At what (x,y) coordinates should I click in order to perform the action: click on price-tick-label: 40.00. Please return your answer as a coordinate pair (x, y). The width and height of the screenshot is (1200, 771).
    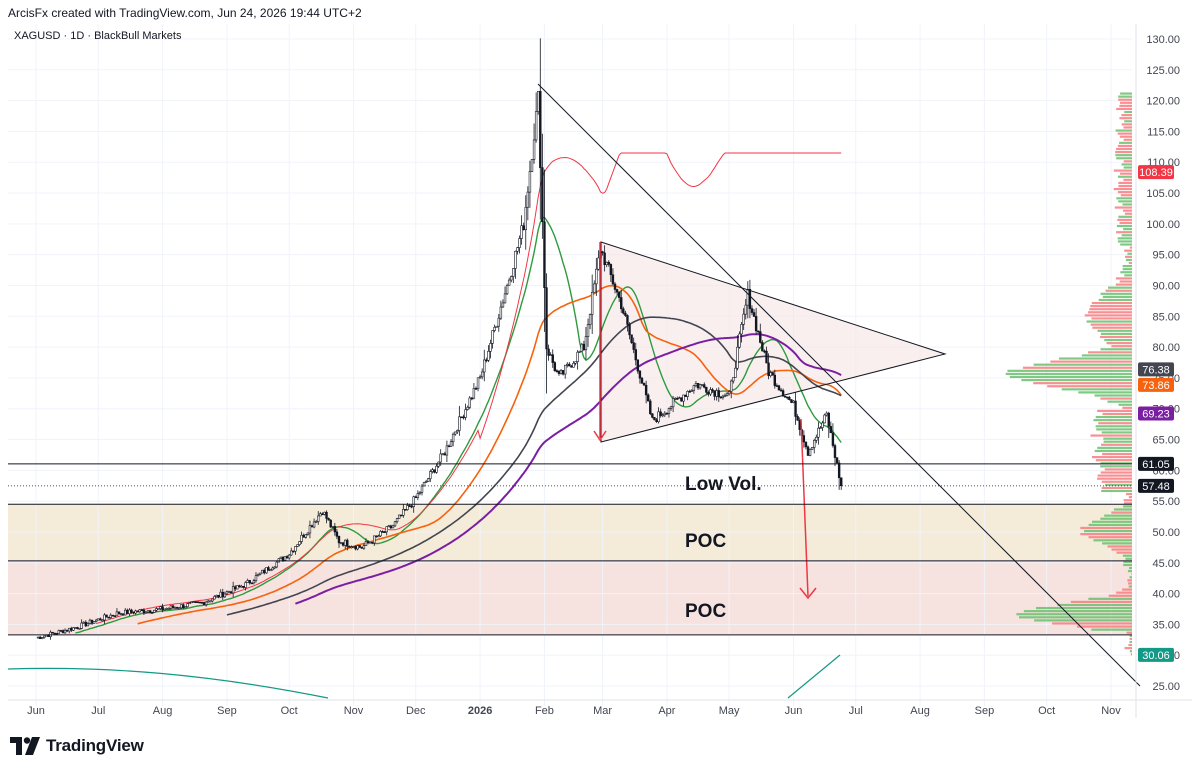
    Looking at the image, I should click on (1166, 595).